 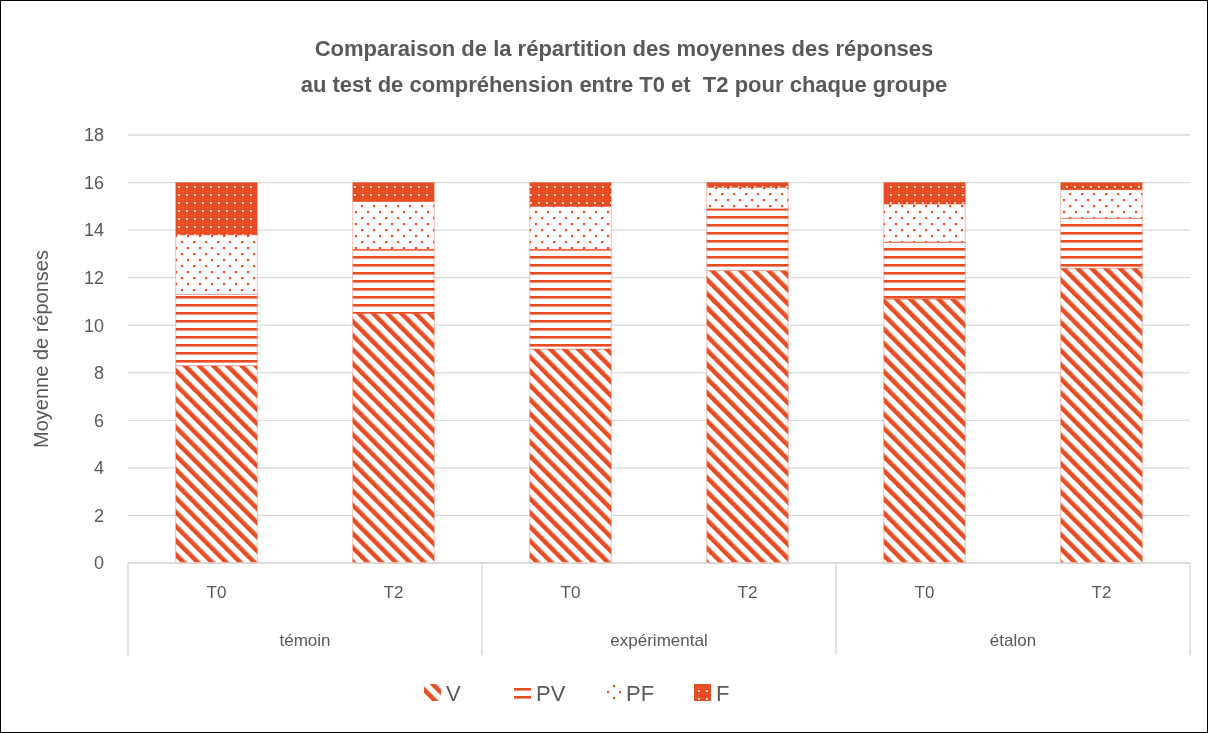 I want to click on text: témoin, so click(x=305, y=640).